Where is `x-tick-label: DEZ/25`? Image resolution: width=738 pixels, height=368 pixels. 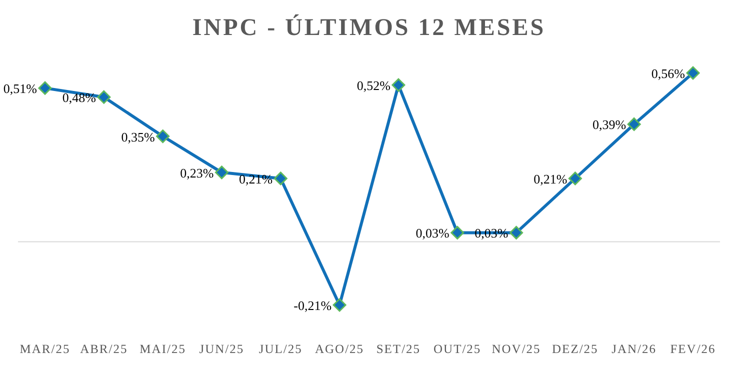 x-tick-label: DEZ/25 is located at coordinates (575, 349).